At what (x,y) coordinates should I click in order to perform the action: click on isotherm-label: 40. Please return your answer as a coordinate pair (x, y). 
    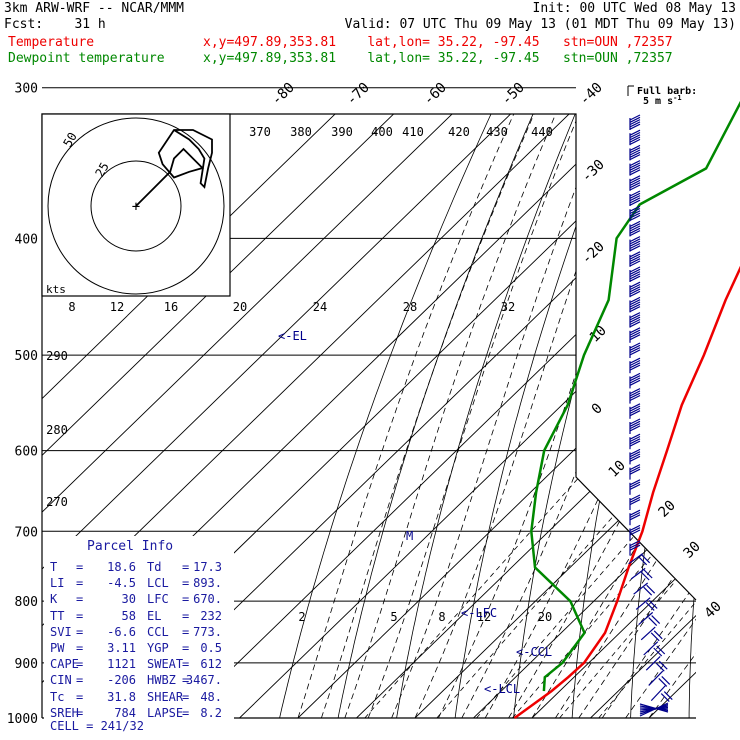
    Looking at the image, I should click on (713, 610).